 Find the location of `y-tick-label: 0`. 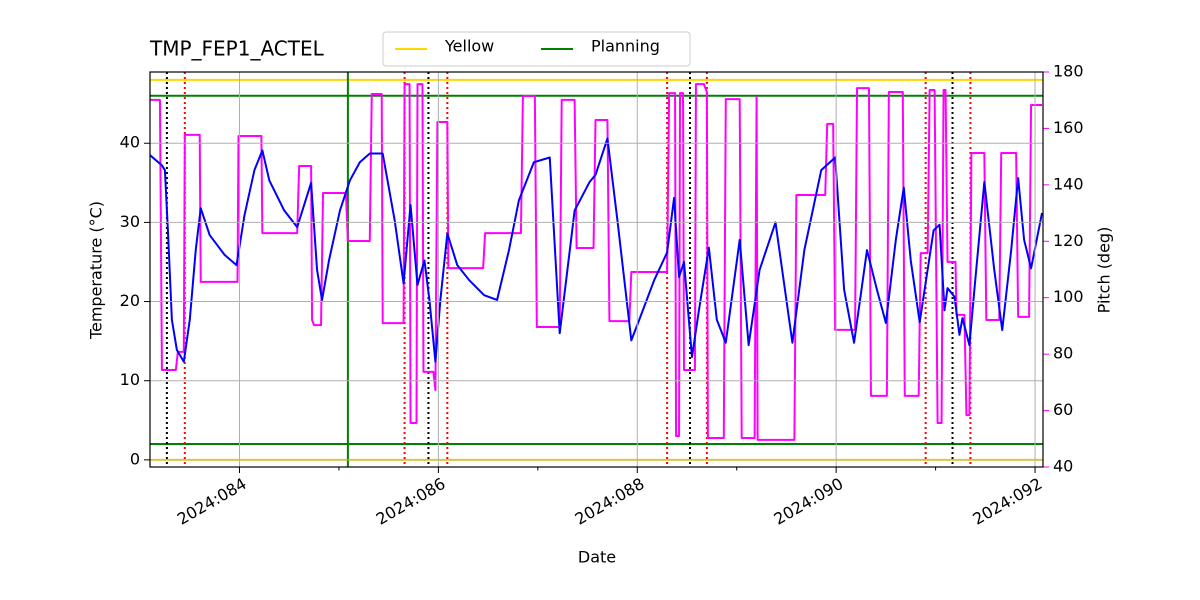

y-tick-label: 0 is located at coordinates (135, 458).